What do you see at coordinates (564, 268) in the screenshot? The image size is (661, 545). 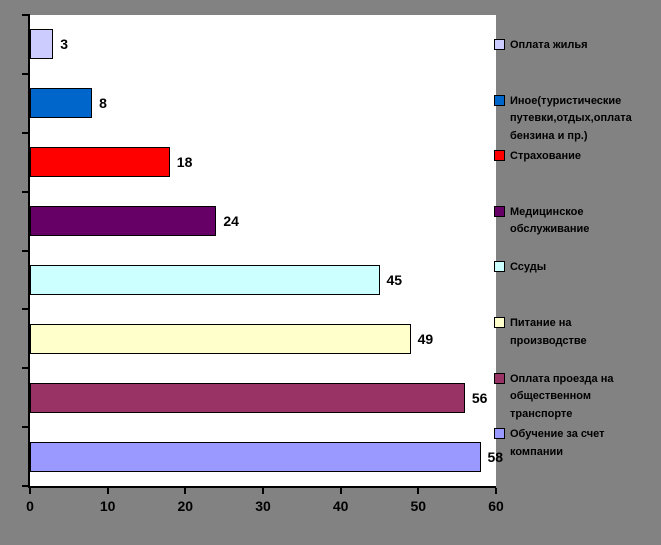 I see `legend-item: Ссуды` at bounding box center [564, 268].